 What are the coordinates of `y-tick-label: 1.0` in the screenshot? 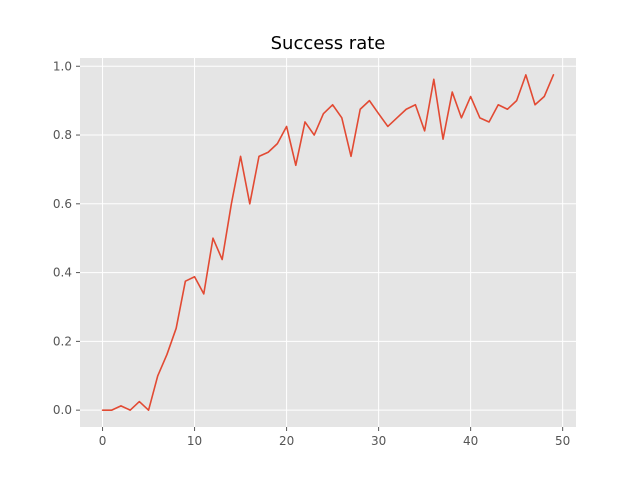 It's located at (62, 66).